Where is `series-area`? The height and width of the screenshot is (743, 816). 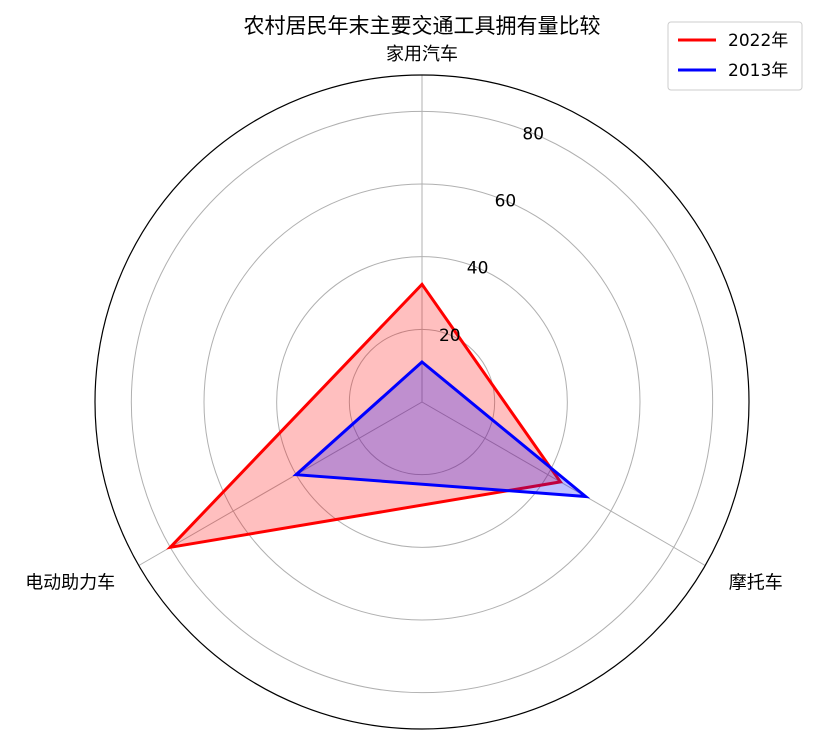 series-area is located at coordinates (441, 429).